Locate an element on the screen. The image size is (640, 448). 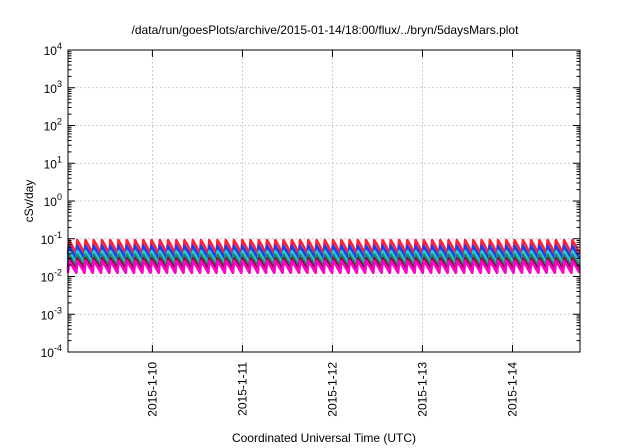
y-tick-label: 10⁰ is located at coordinates (53, 200).